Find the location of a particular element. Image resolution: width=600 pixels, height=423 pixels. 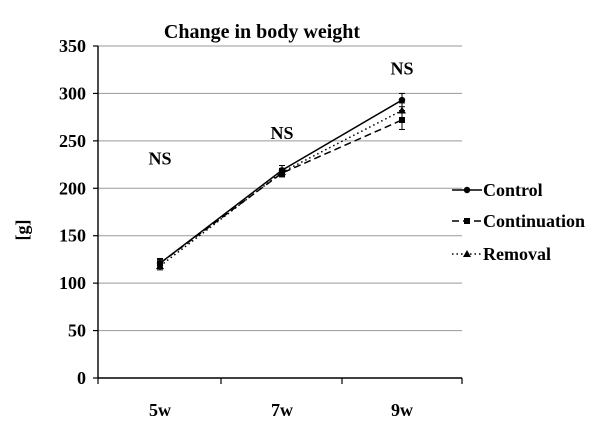

y-tick-label: 350 is located at coordinates (72, 46).